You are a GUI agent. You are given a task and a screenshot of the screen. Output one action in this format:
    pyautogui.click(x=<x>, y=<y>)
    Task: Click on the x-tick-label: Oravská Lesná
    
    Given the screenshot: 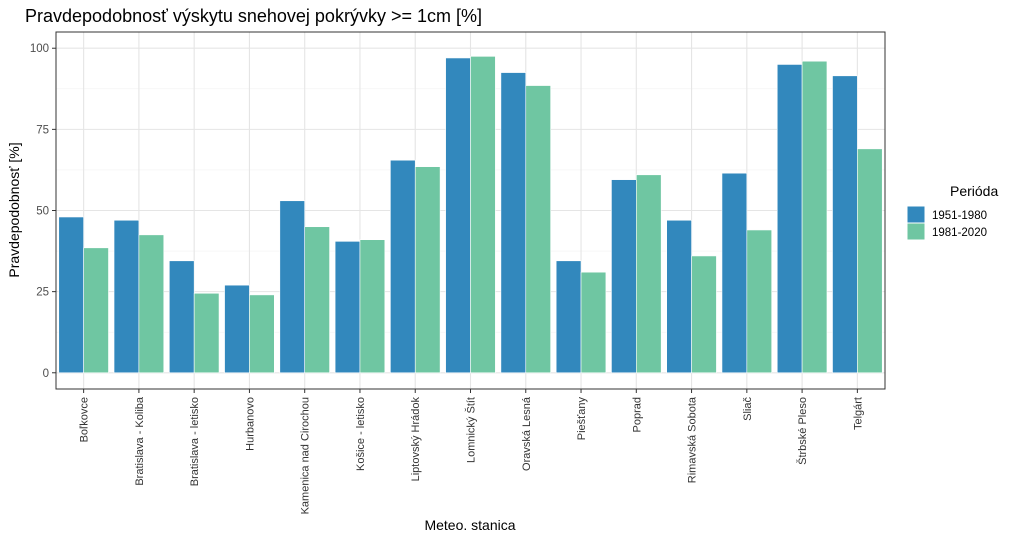 What is the action you would take?
    pyautogui.click(x=527, y=433)
    